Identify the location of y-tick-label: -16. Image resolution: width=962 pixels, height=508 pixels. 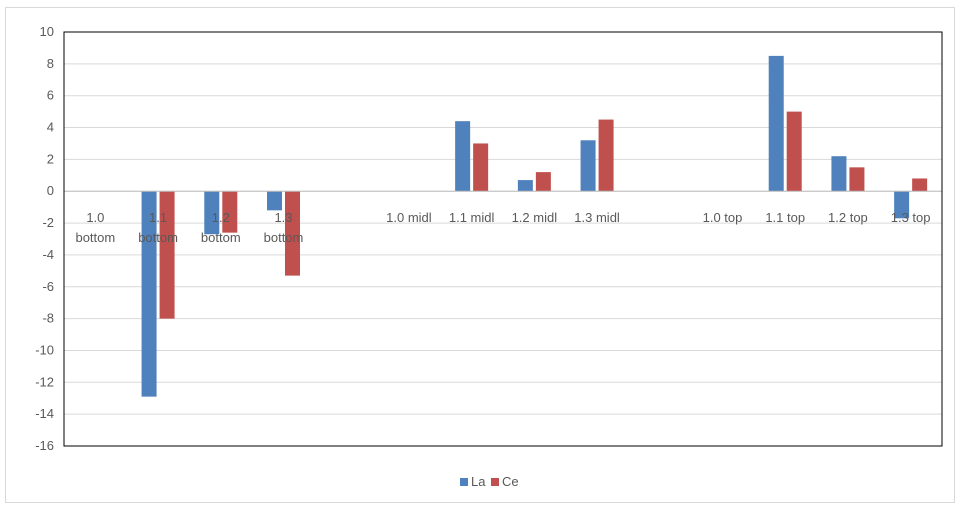
(44, 445).